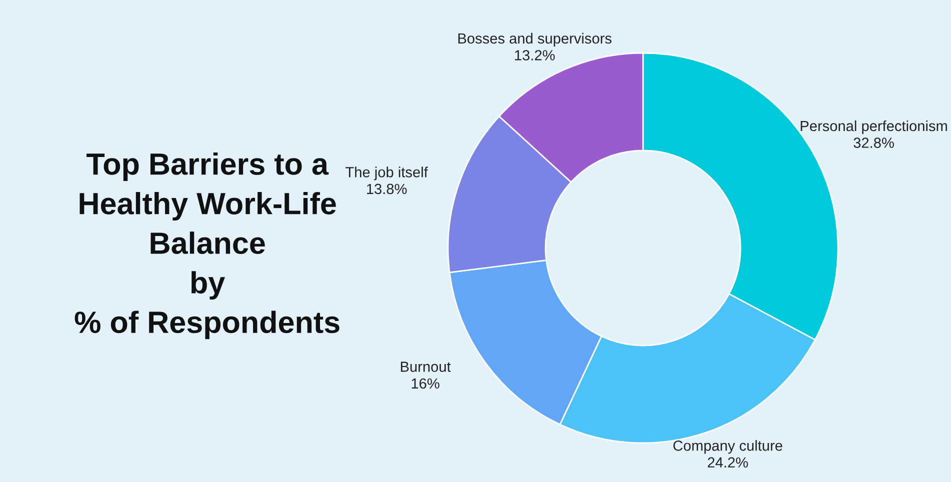 Image resolution: width=951 pixels, height=482 pixels. What do you see at coordinates (426, 383) in the screenshot?
I see `data-label: 16%` at bounding box center [426, 383].